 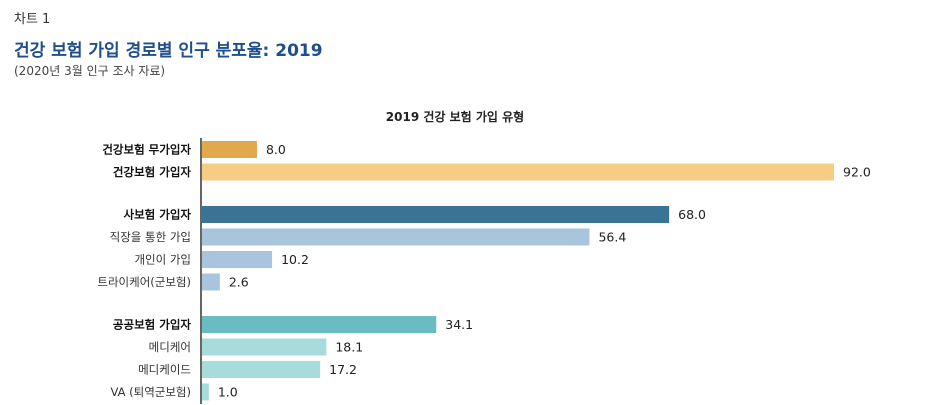 What do you see at coordinates (162, 260) in the screenshot?
I see `category-label: 개인이 가입` at bounding box center [162, 260].